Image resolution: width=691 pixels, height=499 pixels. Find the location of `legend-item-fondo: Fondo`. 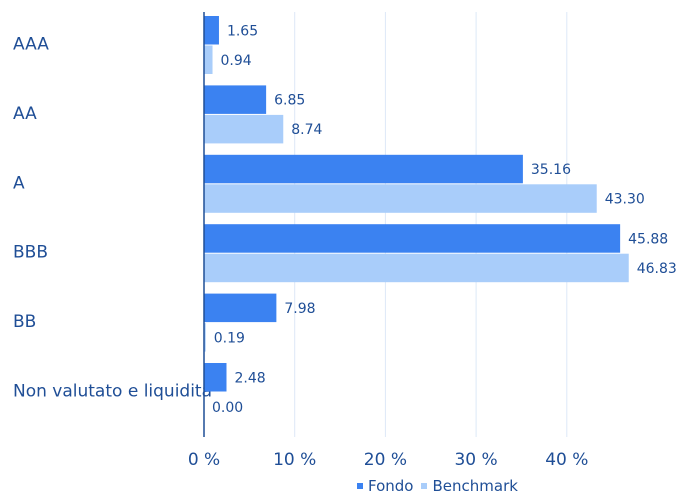

legend-item-fondo: Fondo is located at coordinates (385, 486).